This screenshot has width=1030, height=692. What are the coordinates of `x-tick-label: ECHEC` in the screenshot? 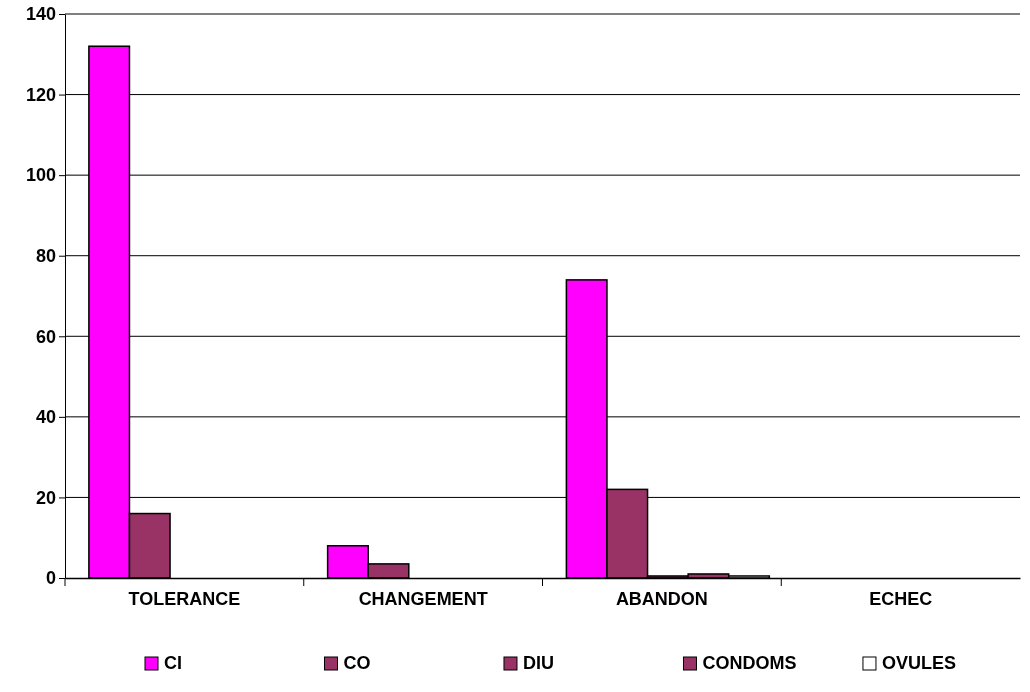 It's located at (901, 598).